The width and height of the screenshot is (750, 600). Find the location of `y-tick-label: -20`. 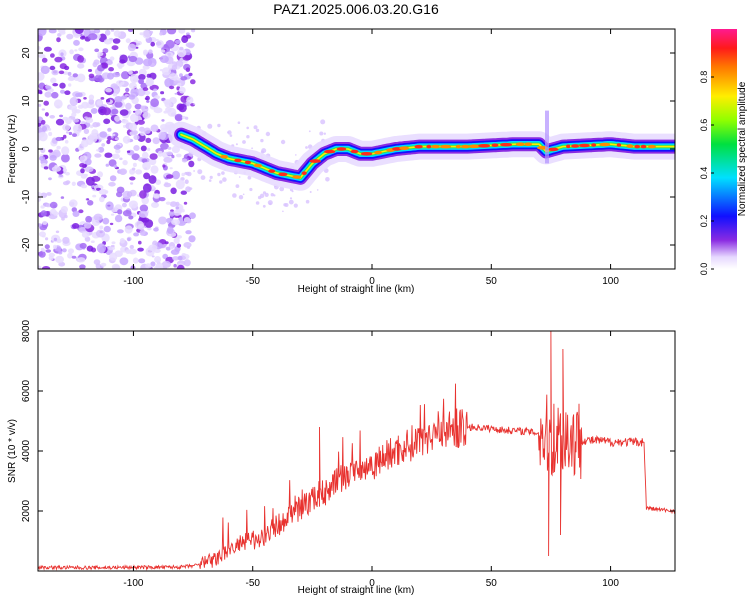

y-tick-label: -20 is located at coordinates (26, 244).